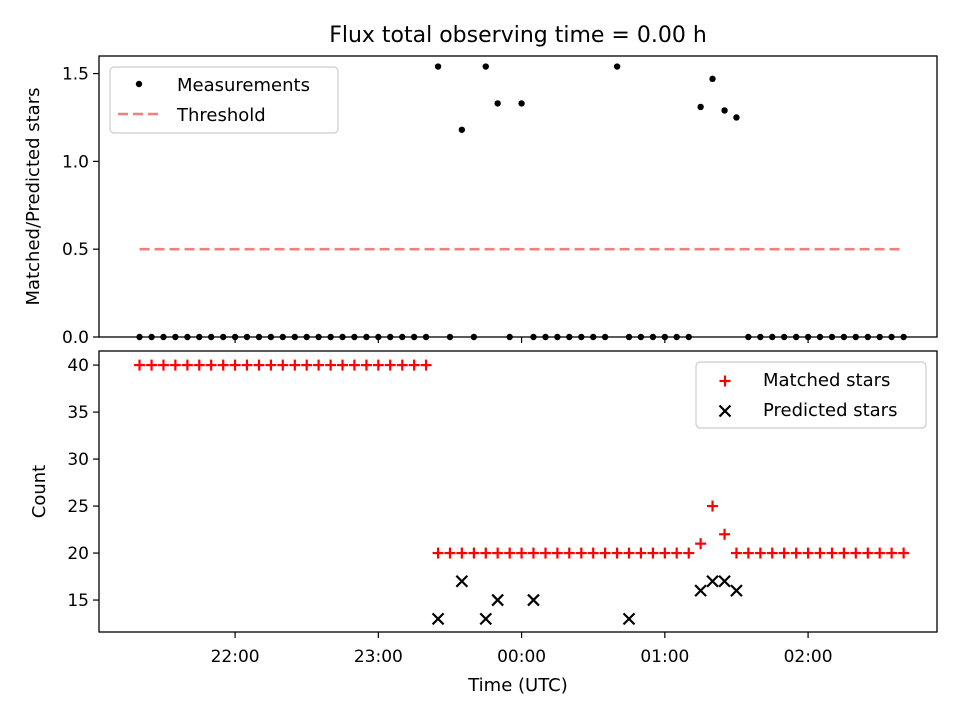 The height and width of the screenshot is (720, 960). I want to click on legend-item: Threshold, so click(192, 115).